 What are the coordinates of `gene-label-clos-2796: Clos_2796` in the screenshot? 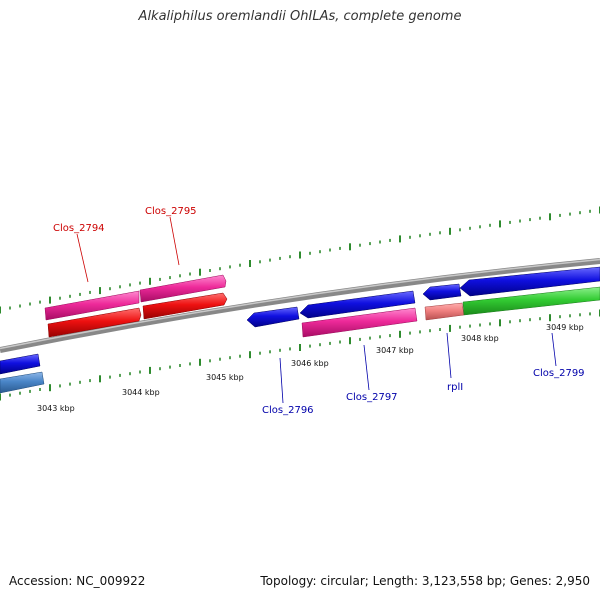 It's located at (288, 410).